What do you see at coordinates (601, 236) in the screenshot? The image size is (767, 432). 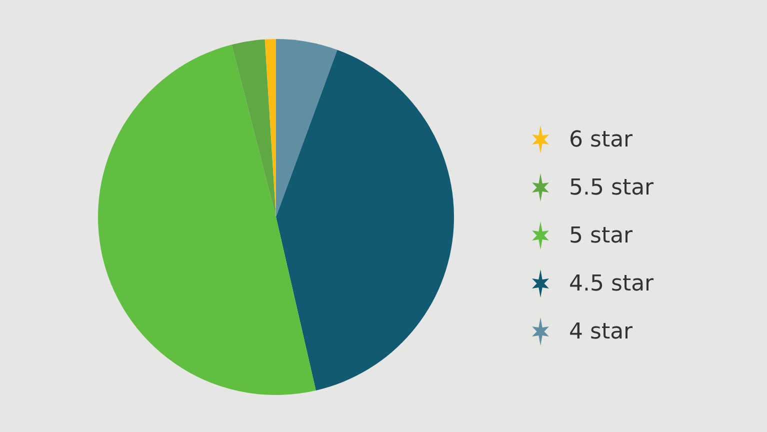 I see `legend-label: 5 star` at bounding box center [601, 236].